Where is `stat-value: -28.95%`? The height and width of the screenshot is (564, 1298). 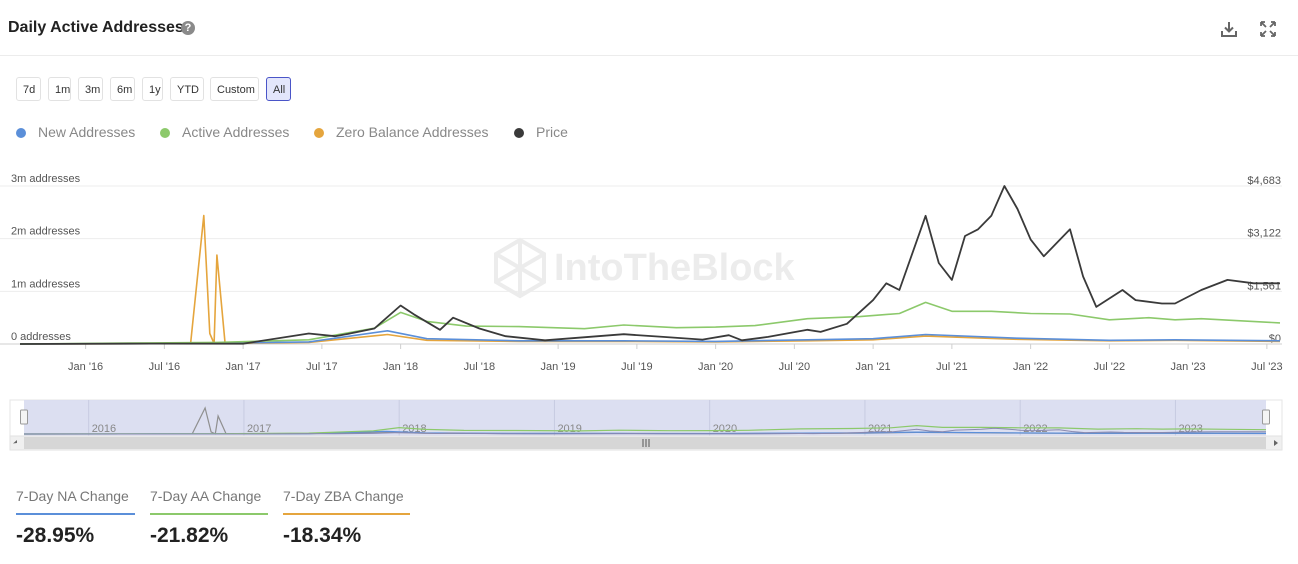
stat-value: -28.95% is located at coordinates (55, 535).